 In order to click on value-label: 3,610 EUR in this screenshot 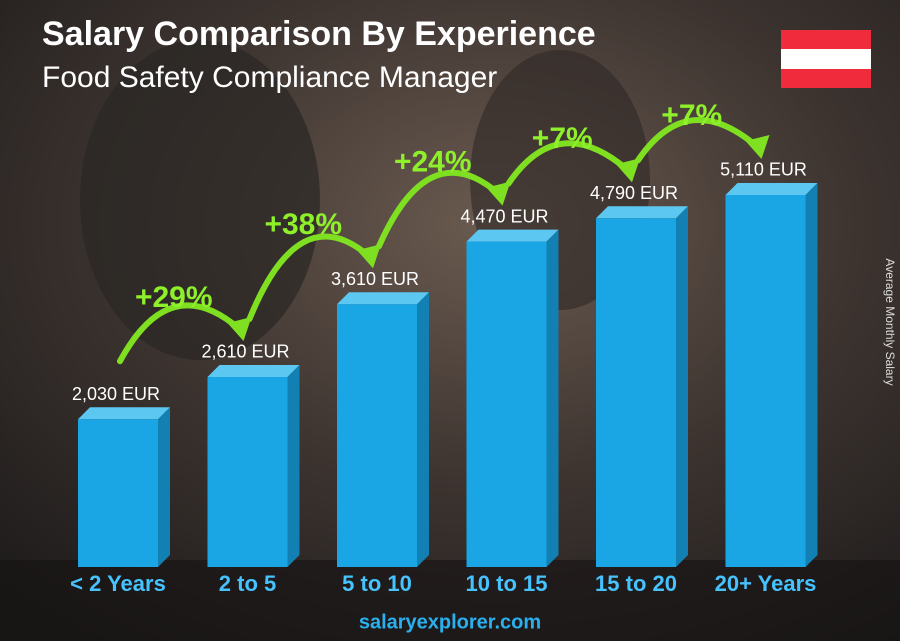, I will do `click(375, 279)`.